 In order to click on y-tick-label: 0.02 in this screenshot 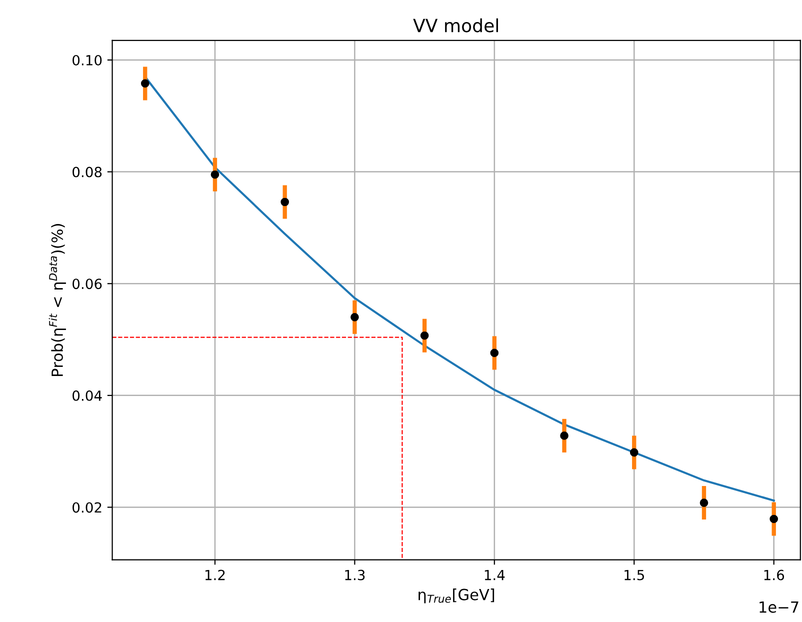, I will do `click(87, 507)`.